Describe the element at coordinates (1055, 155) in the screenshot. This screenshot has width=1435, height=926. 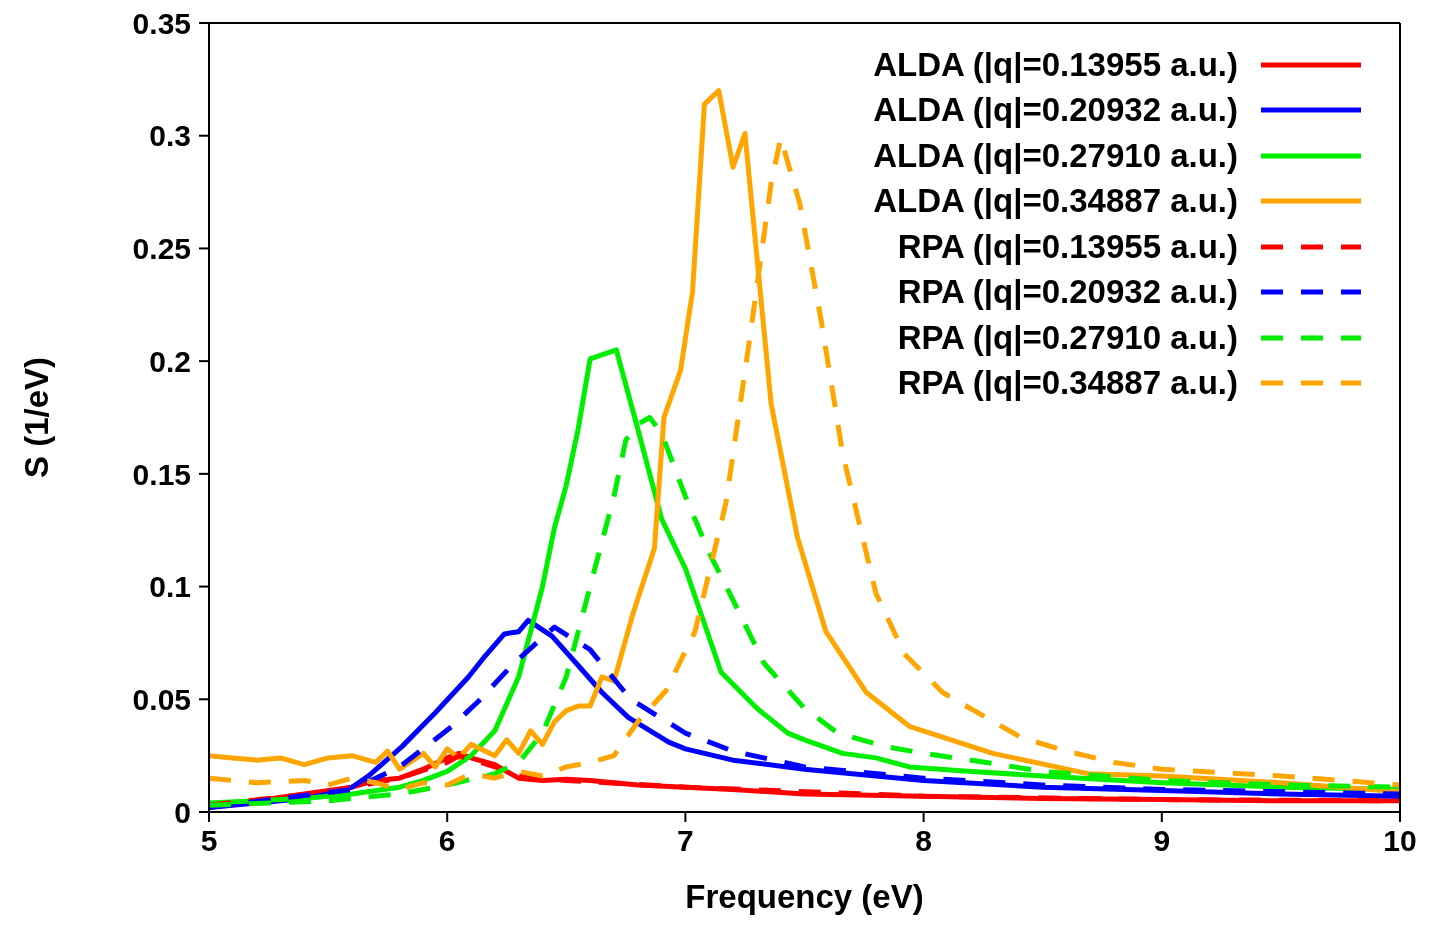
I see `legend-label: ALDA (|q|=0.27910 a.u.)` at that location.